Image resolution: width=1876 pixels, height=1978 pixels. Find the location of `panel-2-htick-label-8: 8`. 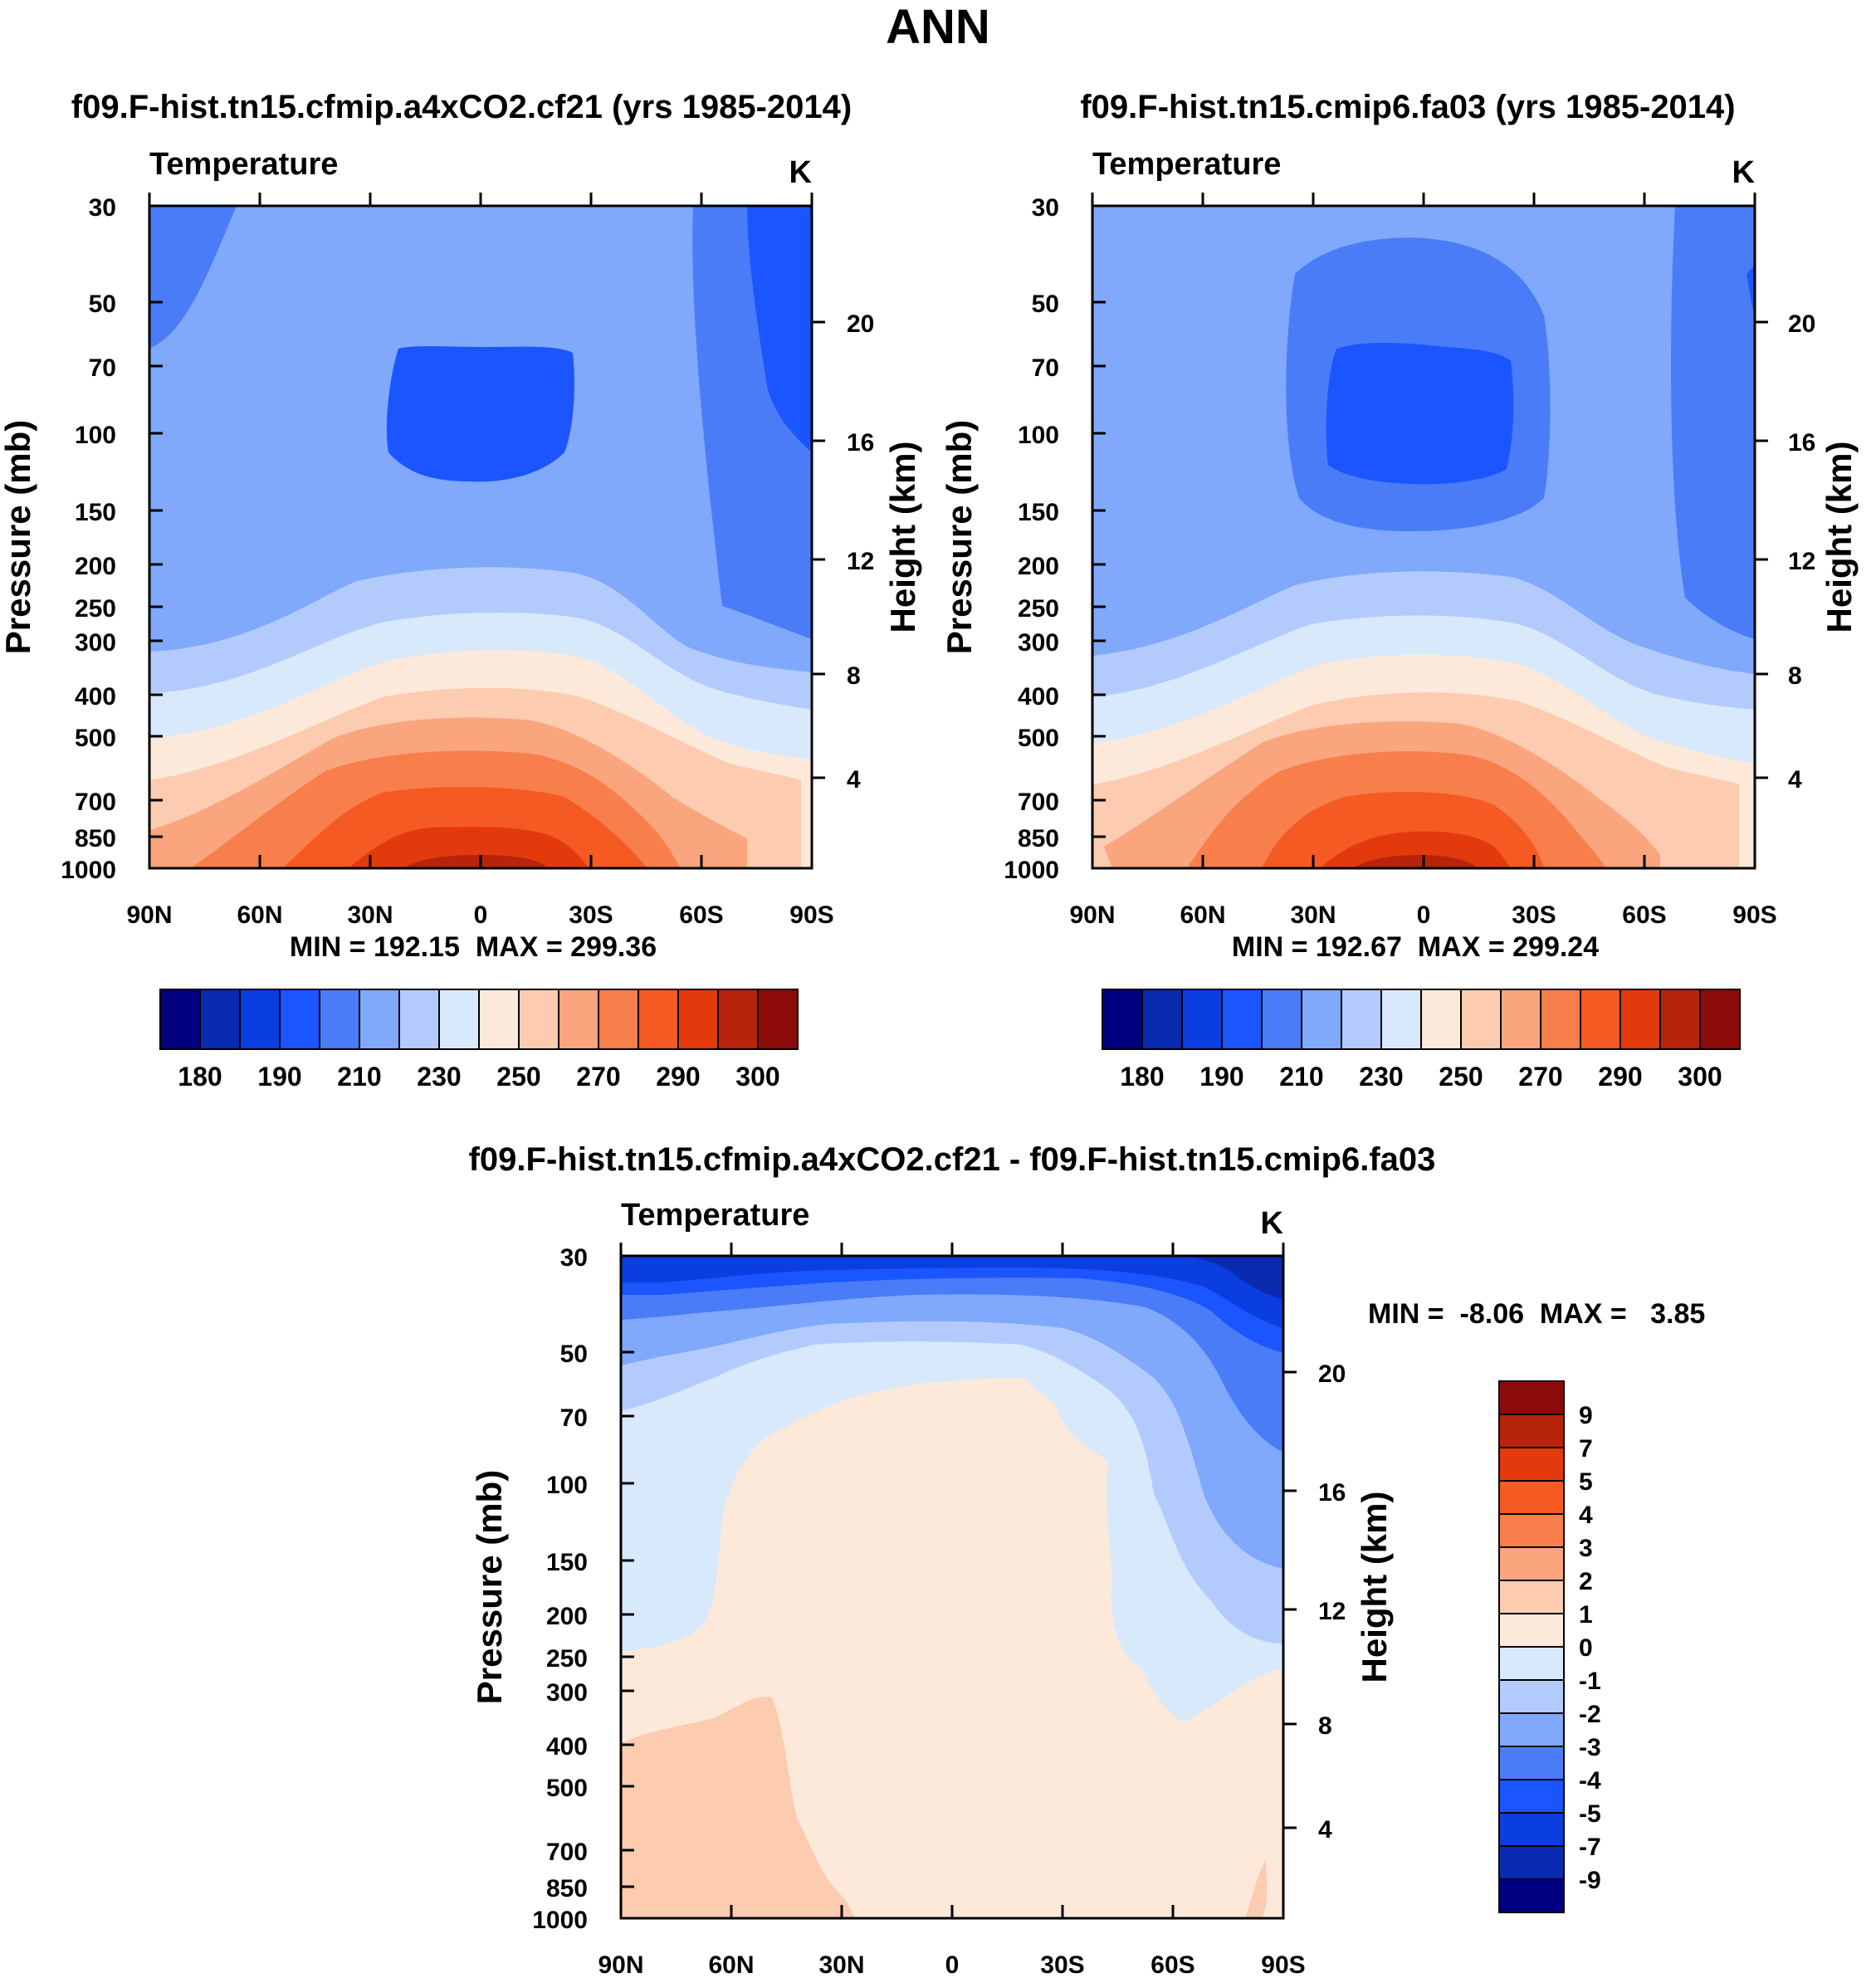

panel-2-htick-label-8: 8 is located at coordinates (1795, 676).